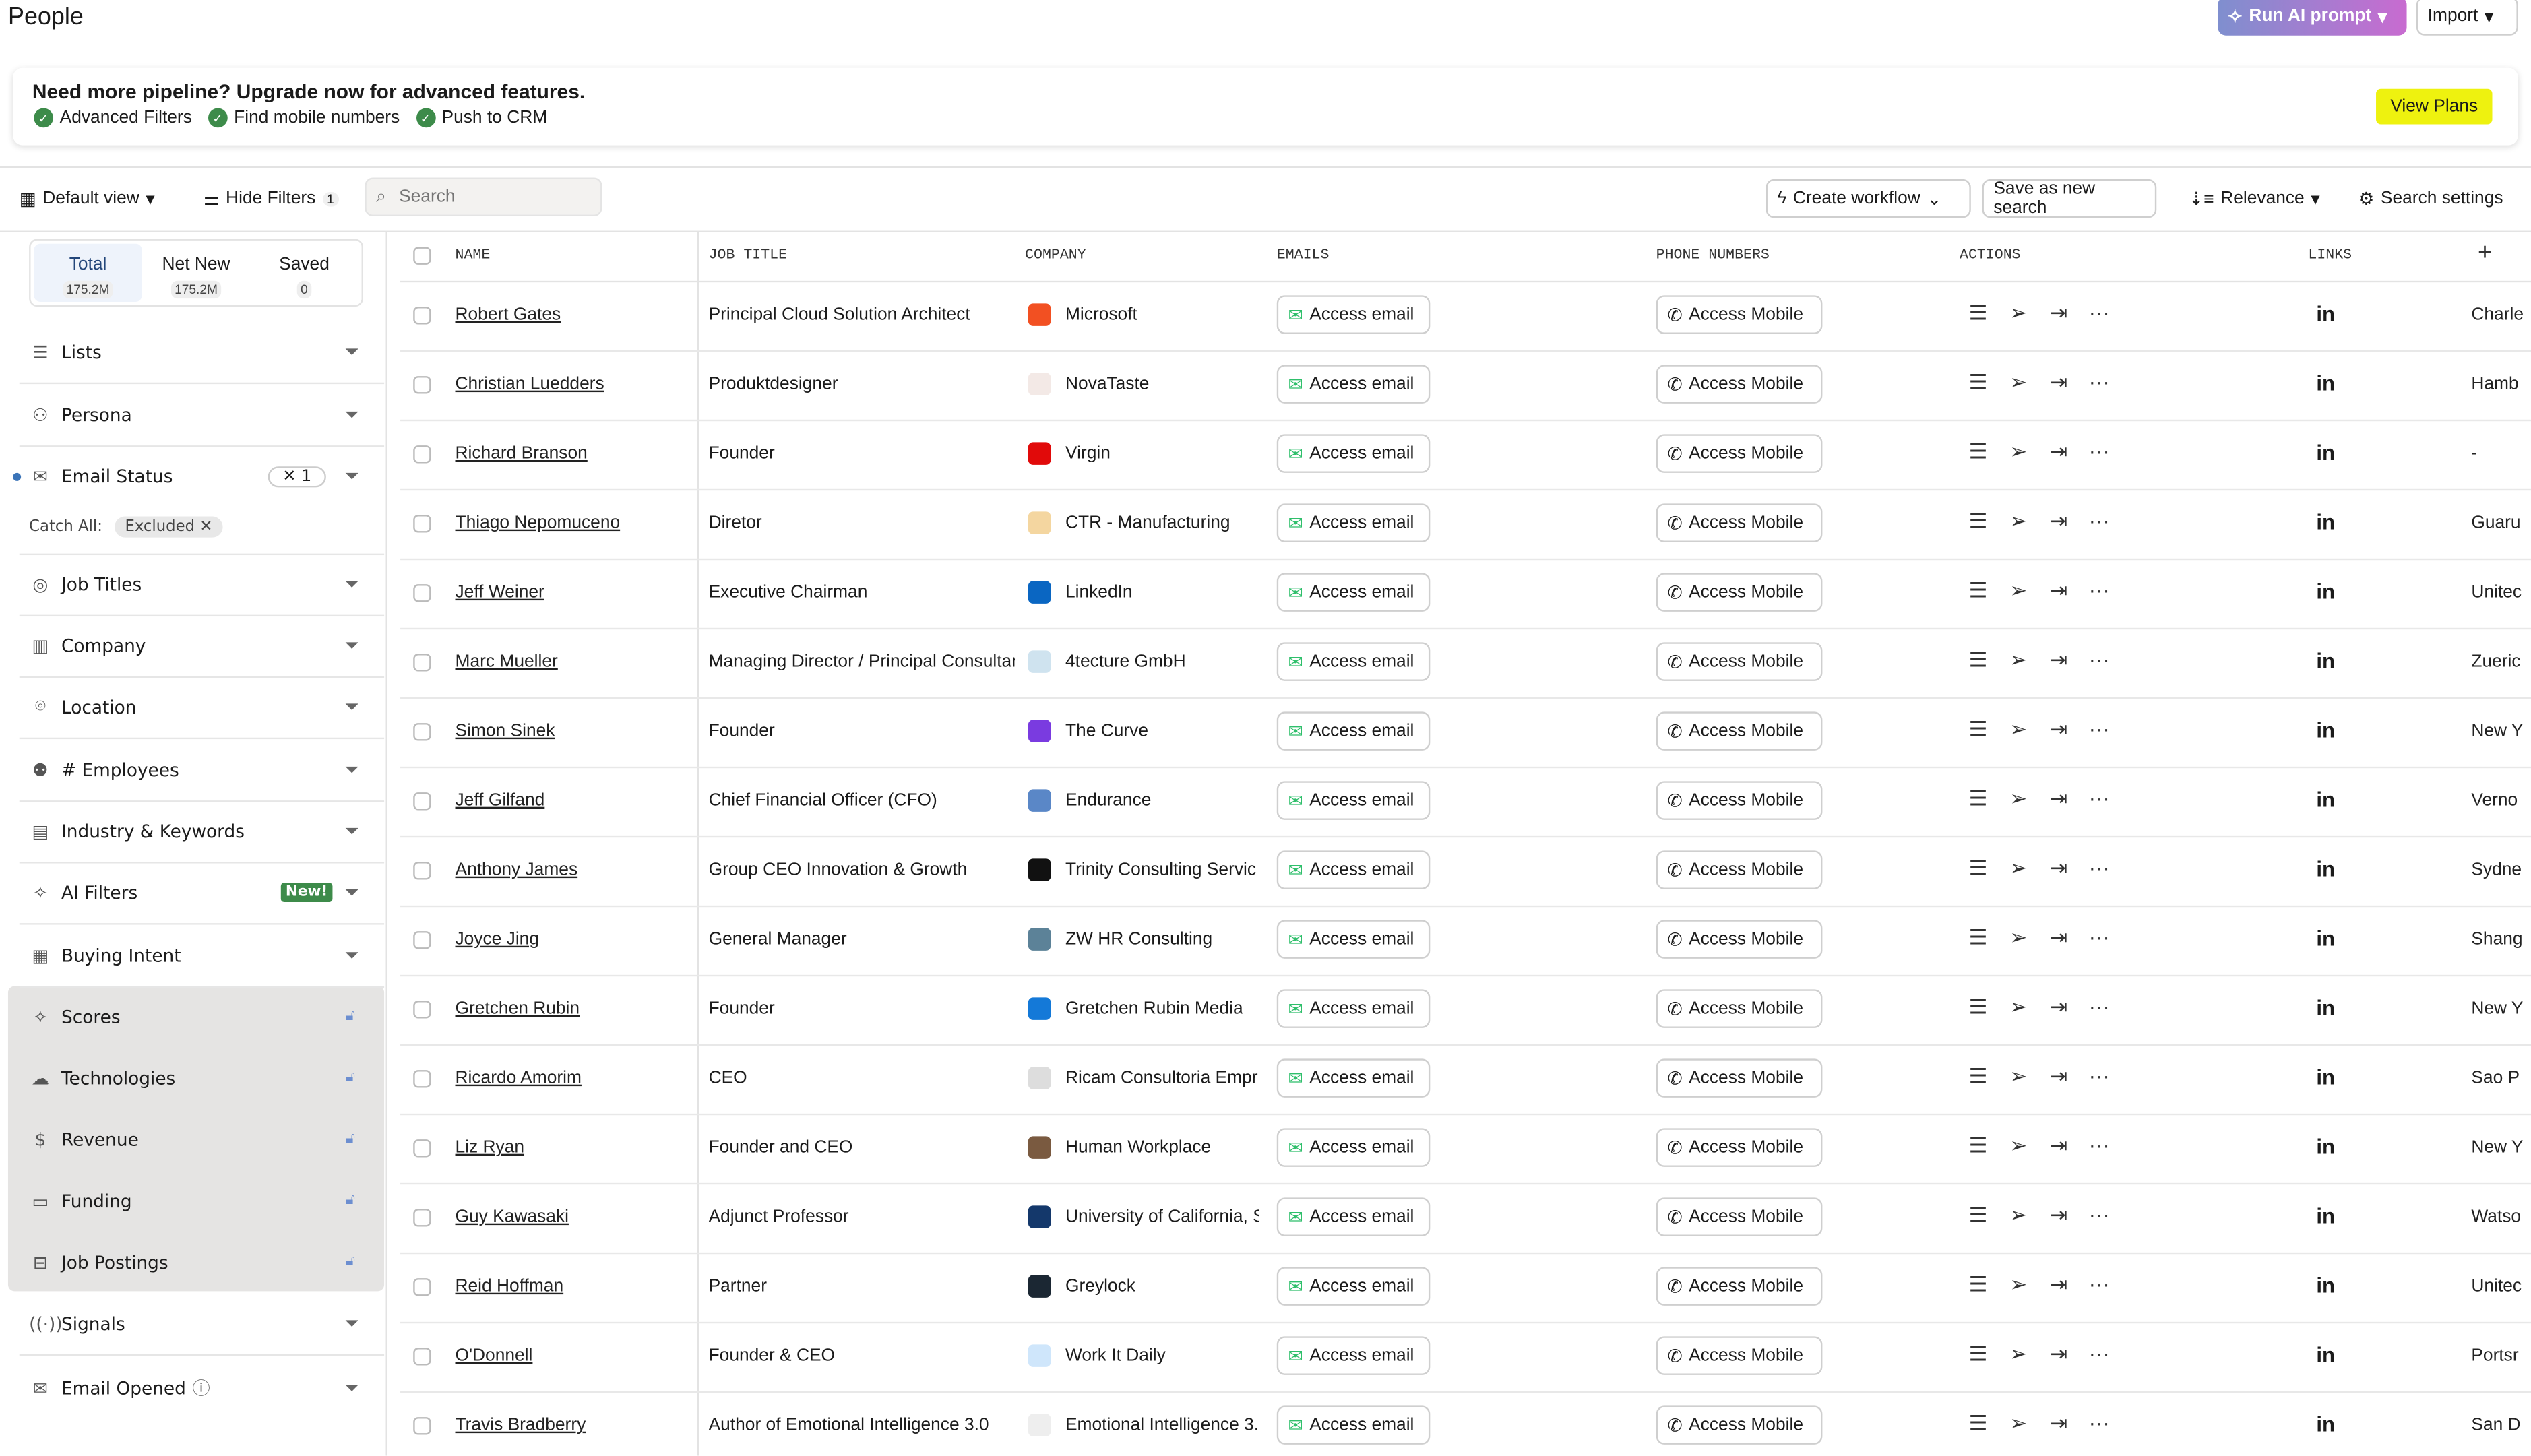  I want to click on company-name: LinkedIn, so click(1099, 592).